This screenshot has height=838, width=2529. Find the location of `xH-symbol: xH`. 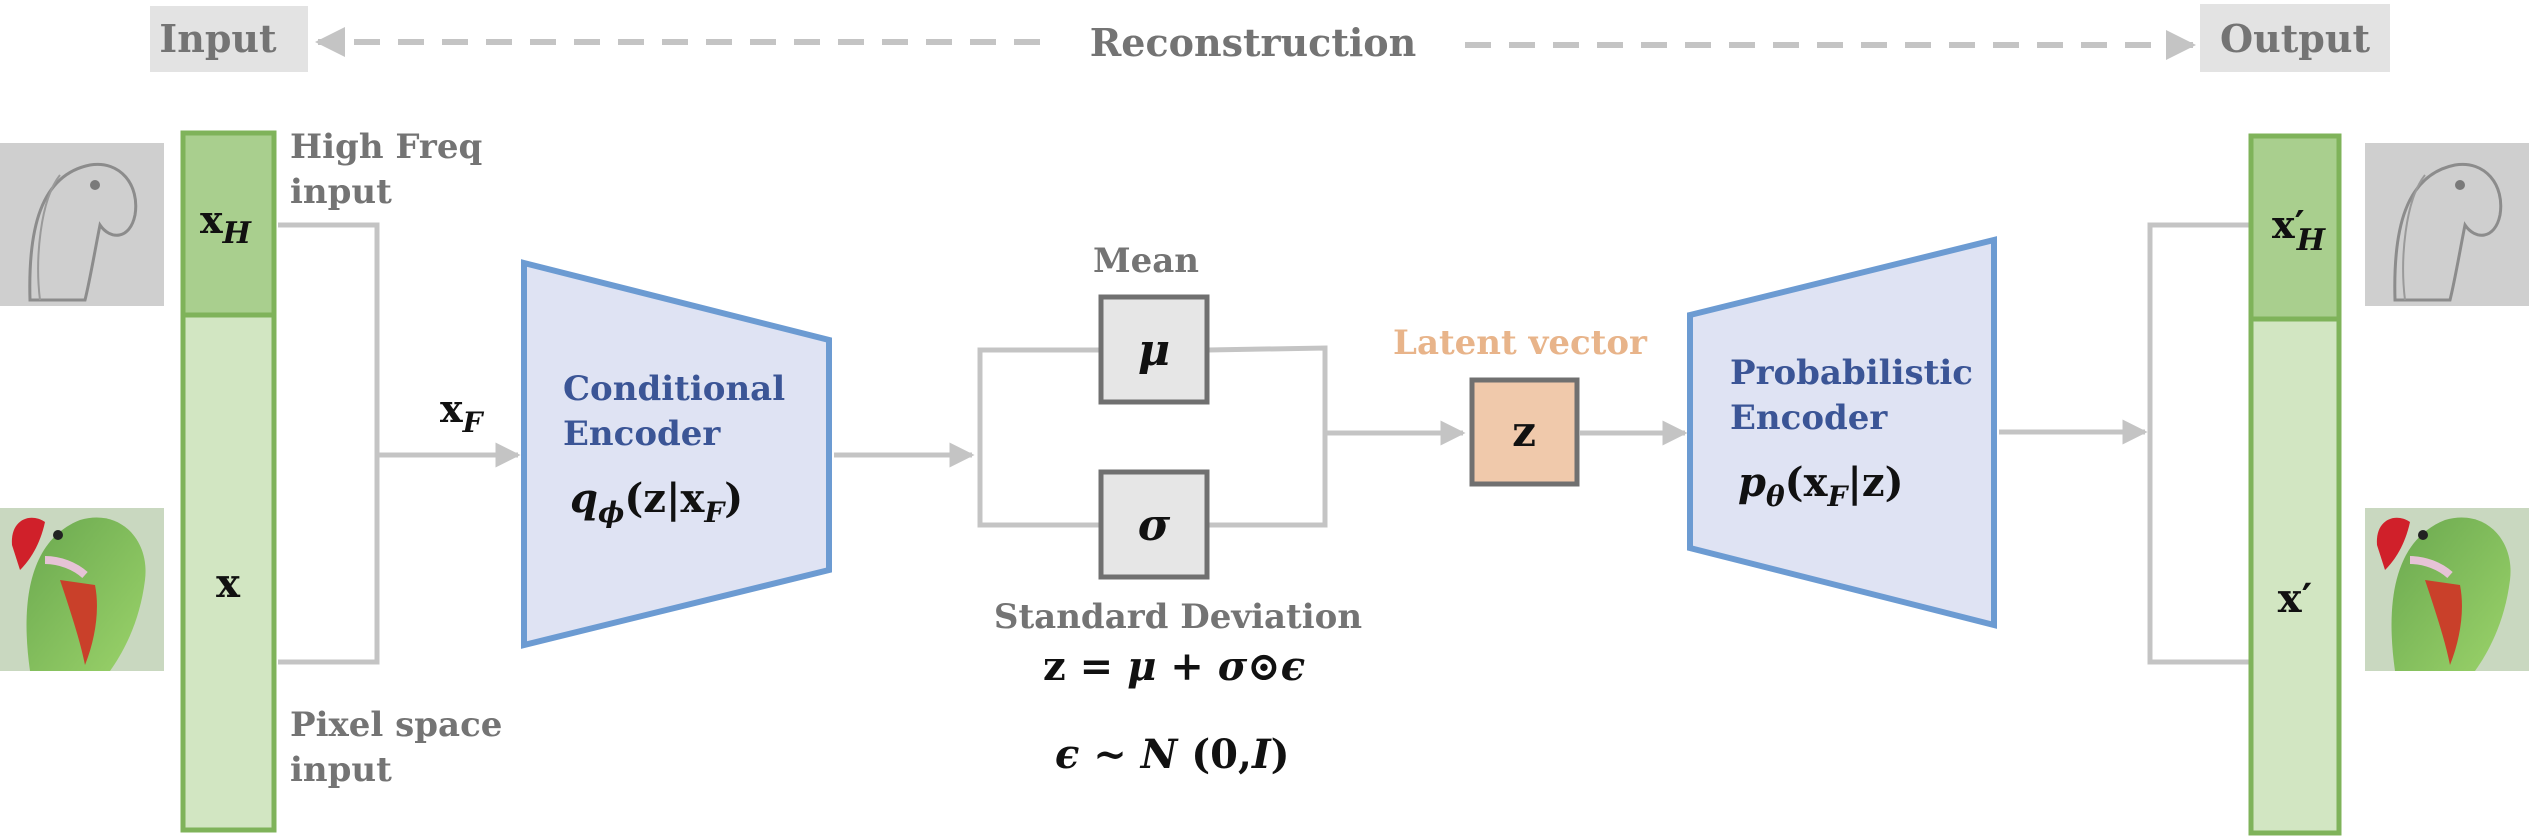

xH-symbol: xH is located at coordinates (226, 224).